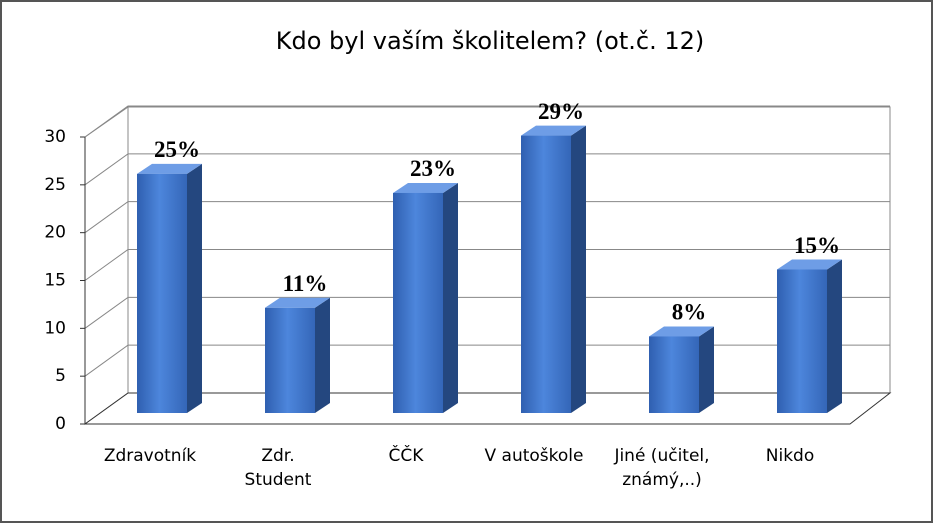  I want to click on x-tick-label: Zdravotník, so click(150, 456).